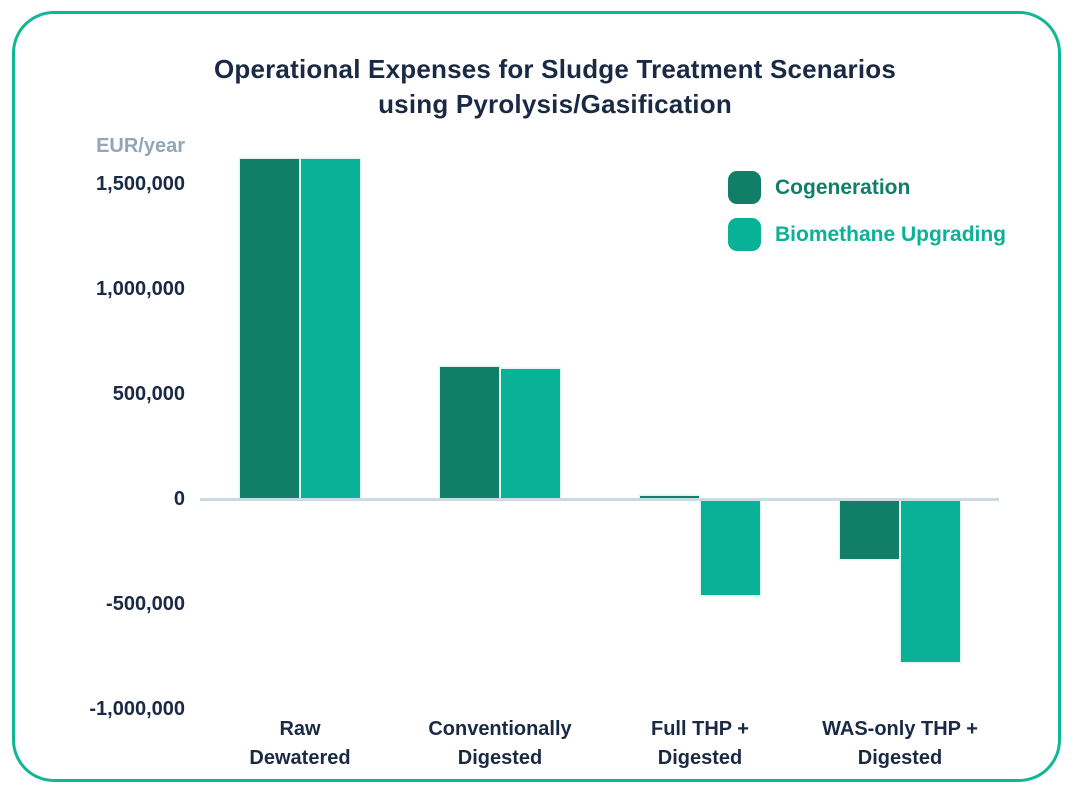 The height and width of the screenshot is (800, 1080). I want to click on legend-swatch-cogeneration, so click(744, 187).